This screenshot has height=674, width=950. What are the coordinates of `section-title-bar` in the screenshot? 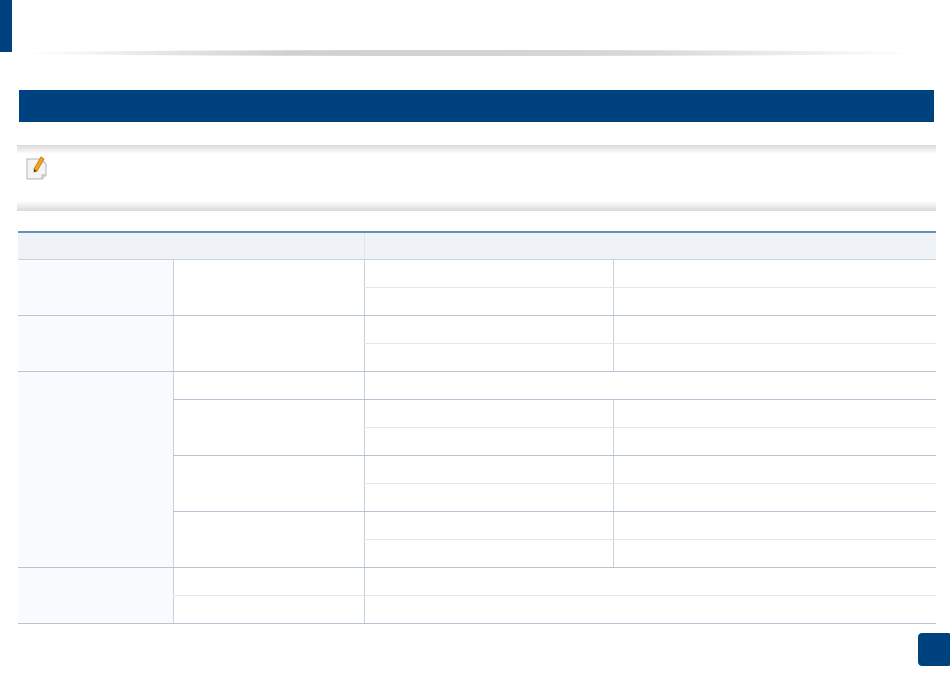 It's located at (476, 106).